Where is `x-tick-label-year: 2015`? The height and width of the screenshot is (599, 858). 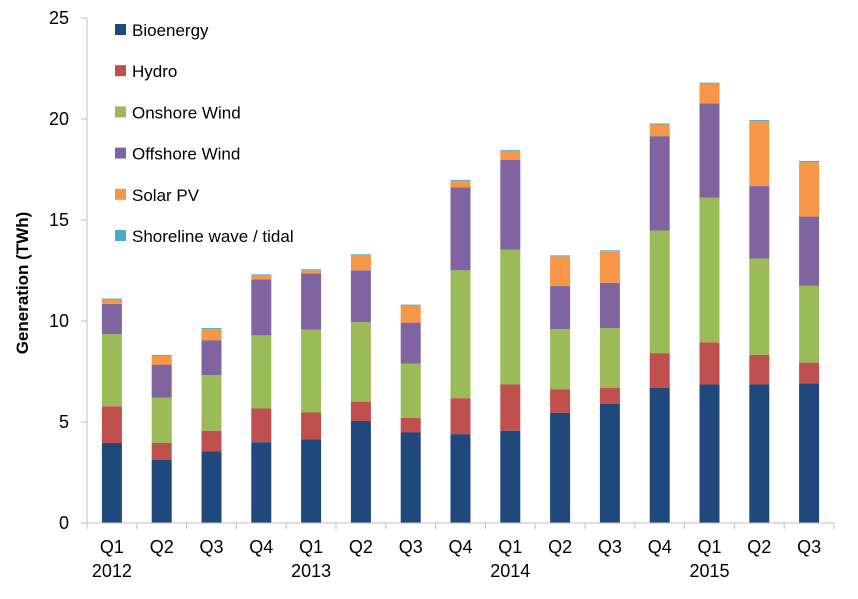 x-tick-label-year: 2015 is located at coordinates (709, 571).